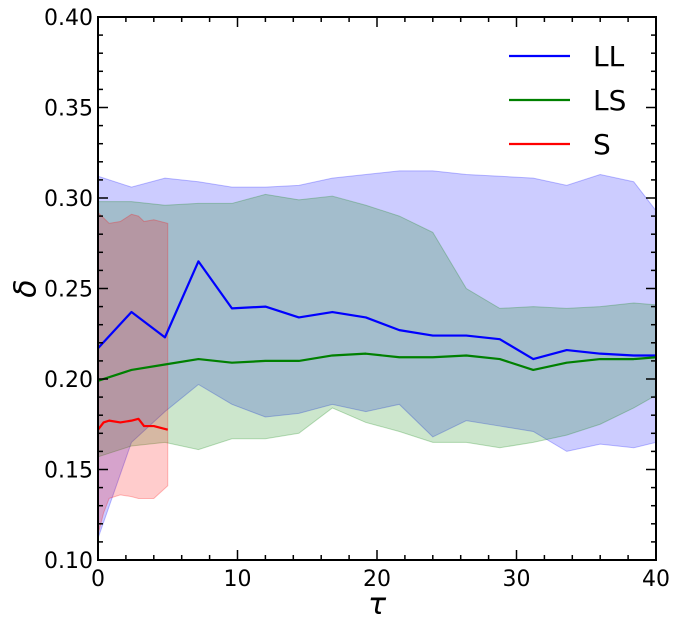 The width and height of the screenshot is (678, 628). What do you see at coordinates (377, 579) in the screenshot?
I see `x-tick-label: 20` at bounding box center [377, 579].